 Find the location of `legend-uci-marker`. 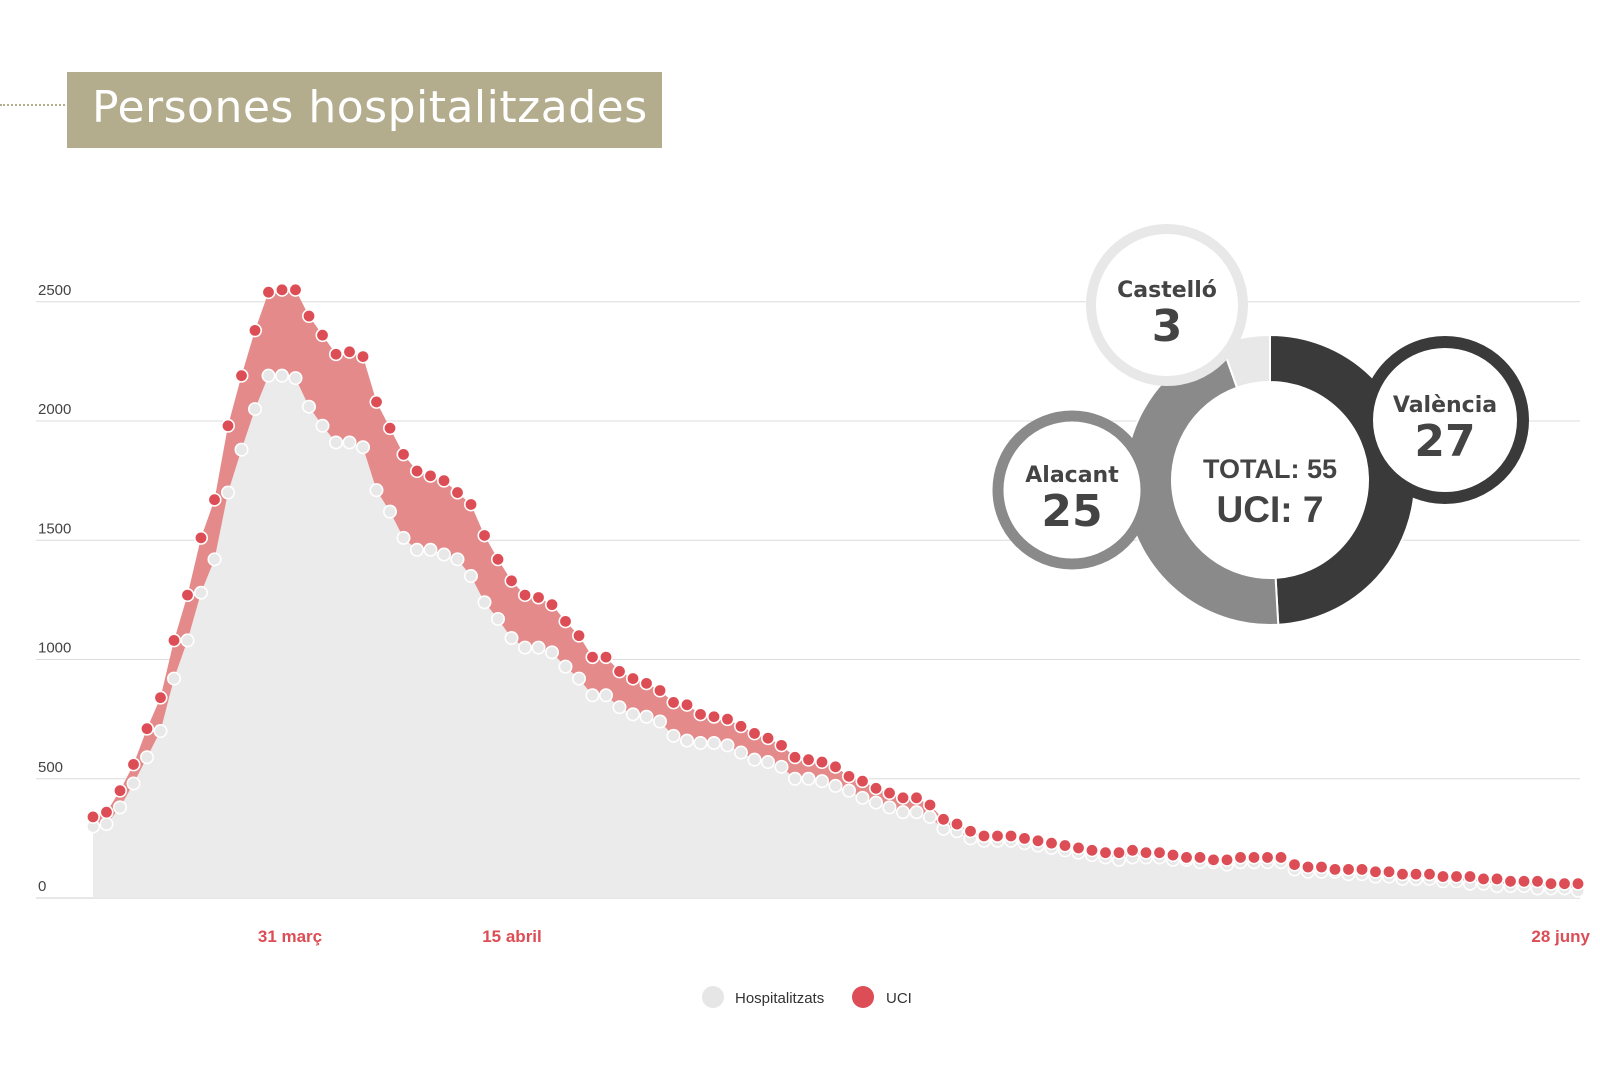

legend-uci-marker is located at coordinates (863, 997).